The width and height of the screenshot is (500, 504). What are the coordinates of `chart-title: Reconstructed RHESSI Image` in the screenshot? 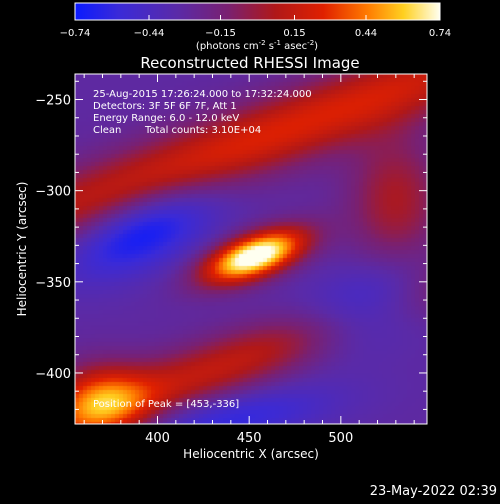 It's located at (249, 63).